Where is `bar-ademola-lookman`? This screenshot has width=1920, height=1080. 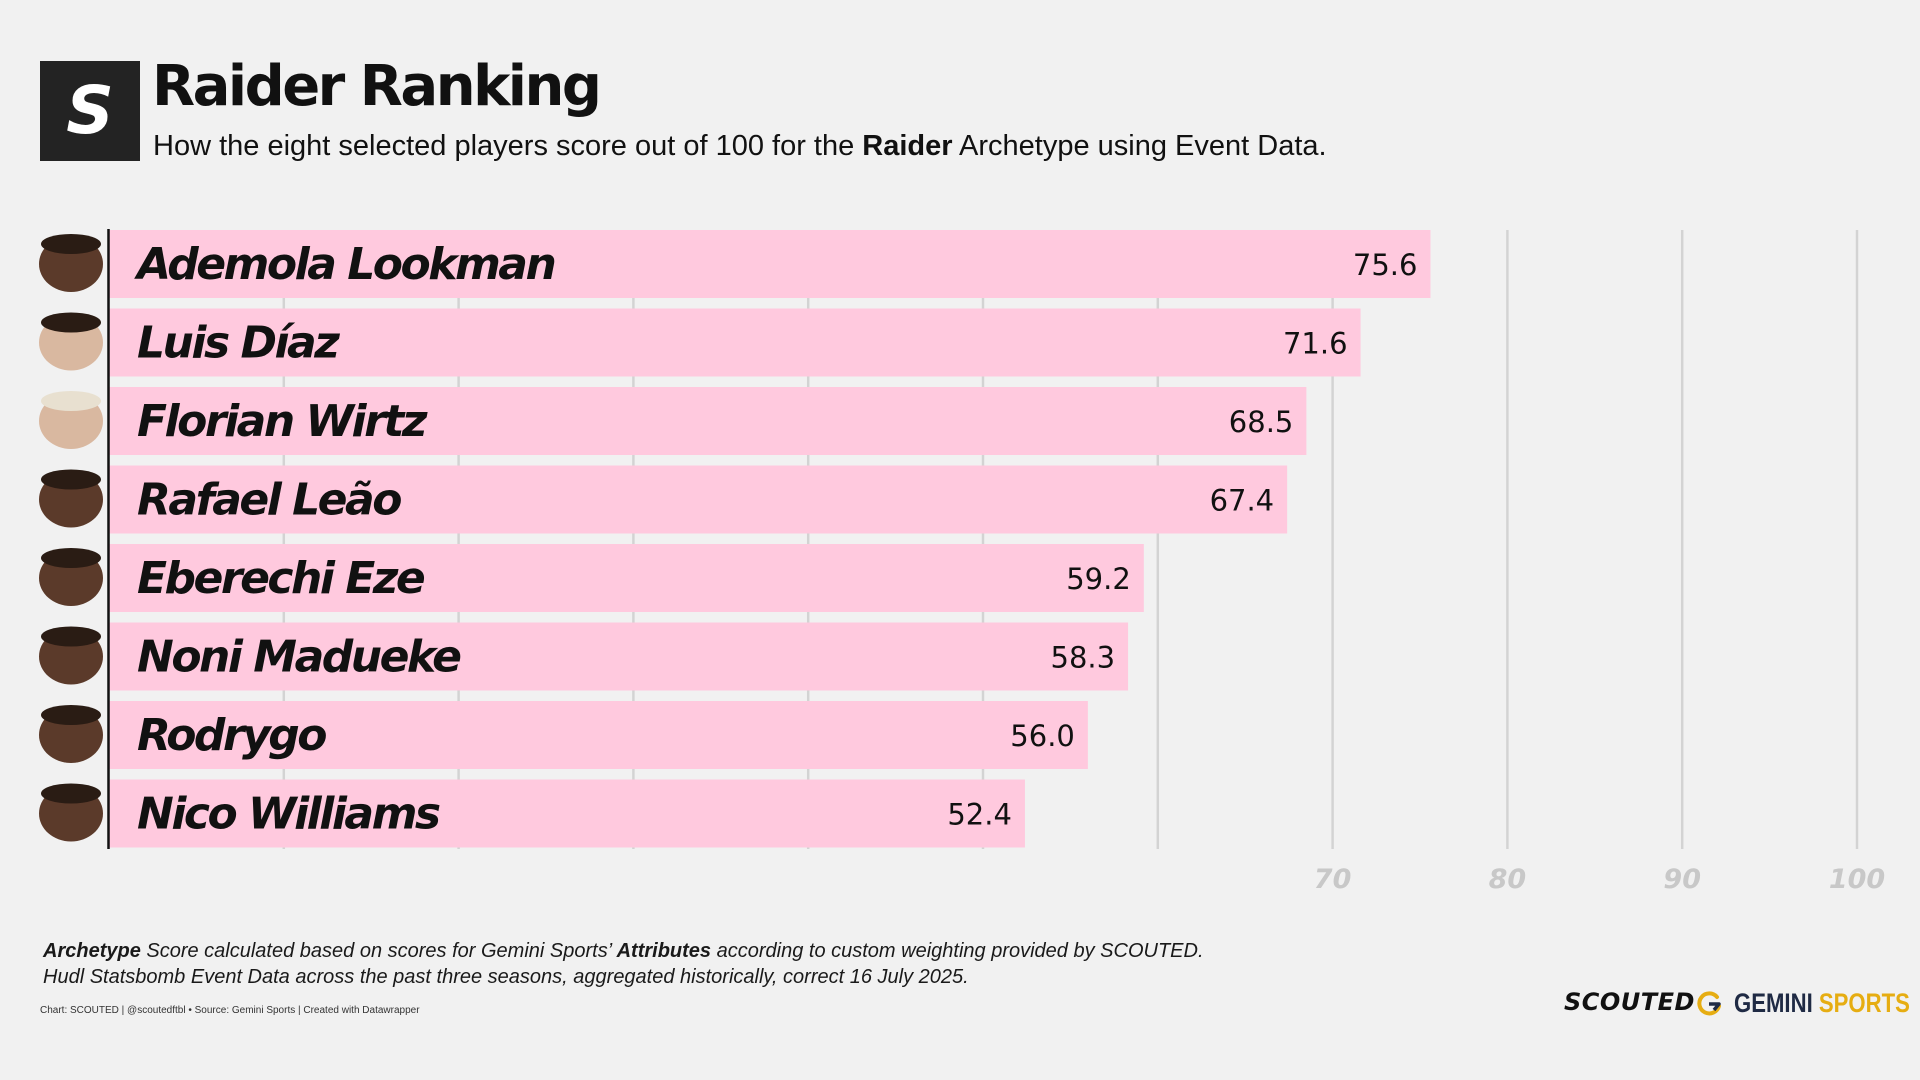
bar-ademola-lookman is located at coordinates (770, 264).